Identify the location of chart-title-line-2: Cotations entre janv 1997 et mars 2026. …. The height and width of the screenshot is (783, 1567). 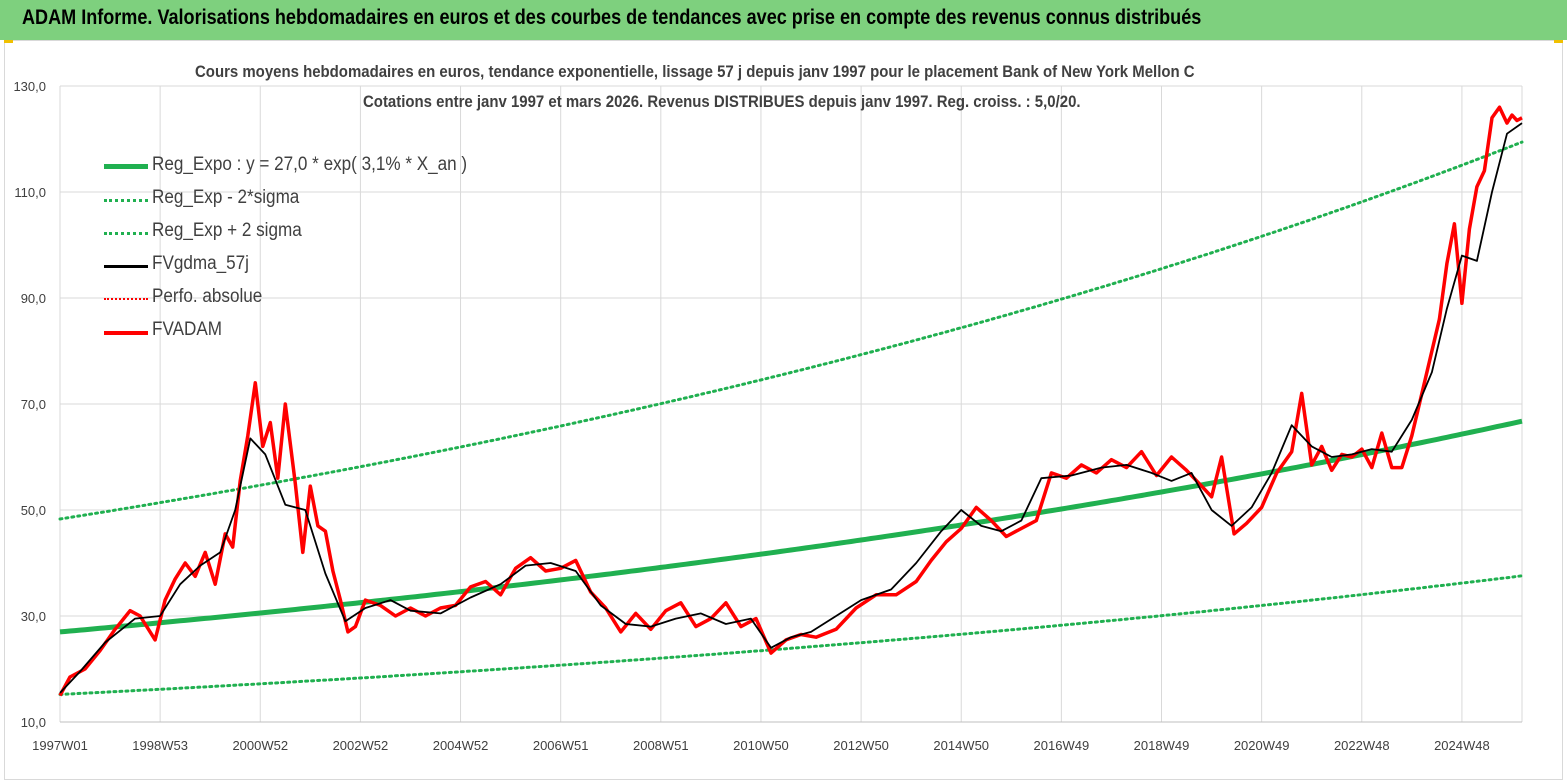
(722, 101).